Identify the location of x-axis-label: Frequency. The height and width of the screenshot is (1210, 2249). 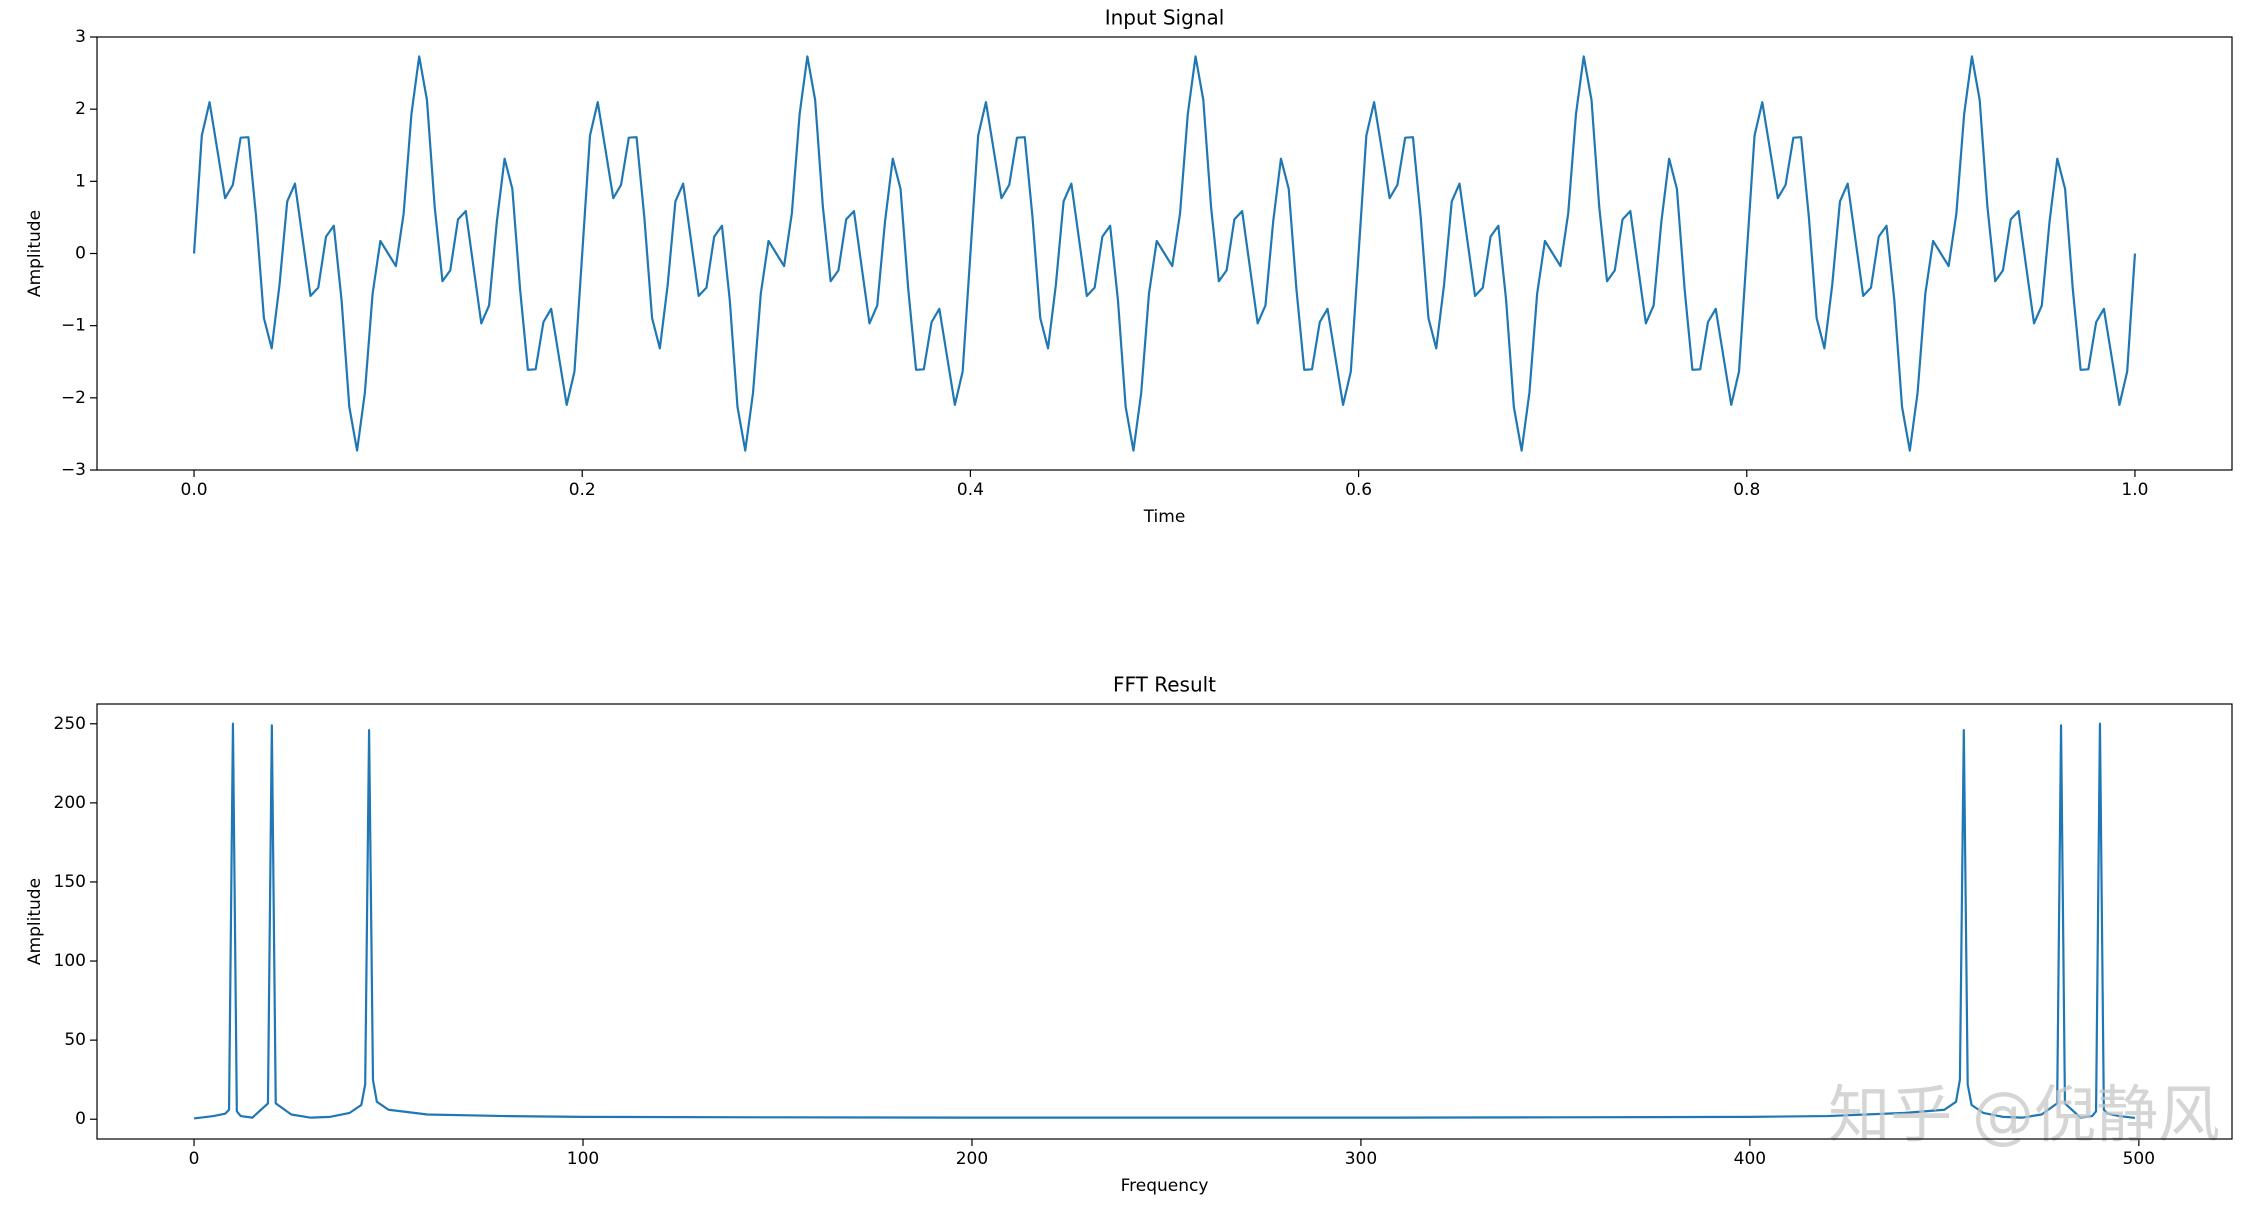
(1165, 1186).